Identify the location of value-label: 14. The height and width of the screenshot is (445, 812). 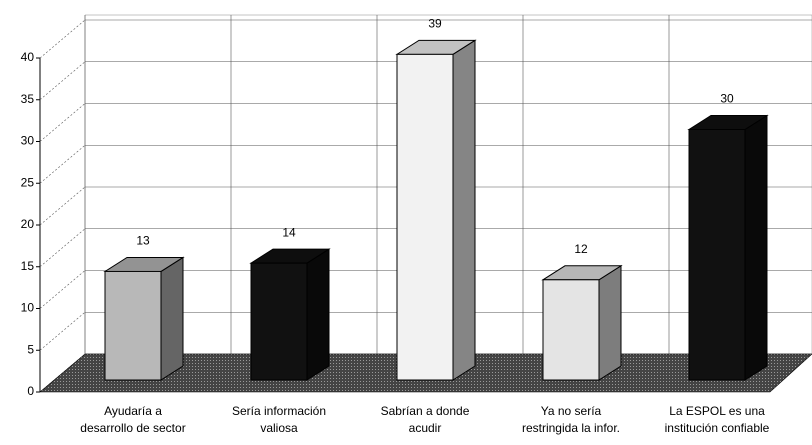
(289, 232).